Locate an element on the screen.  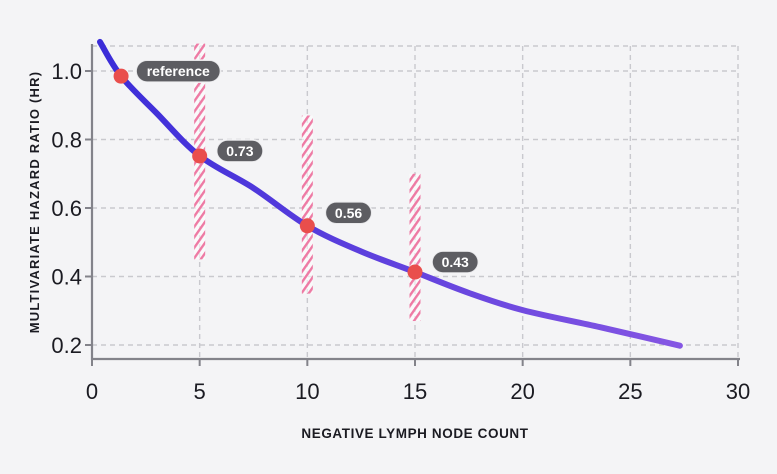
badge-label: reference is located at coordinates (178, 71).